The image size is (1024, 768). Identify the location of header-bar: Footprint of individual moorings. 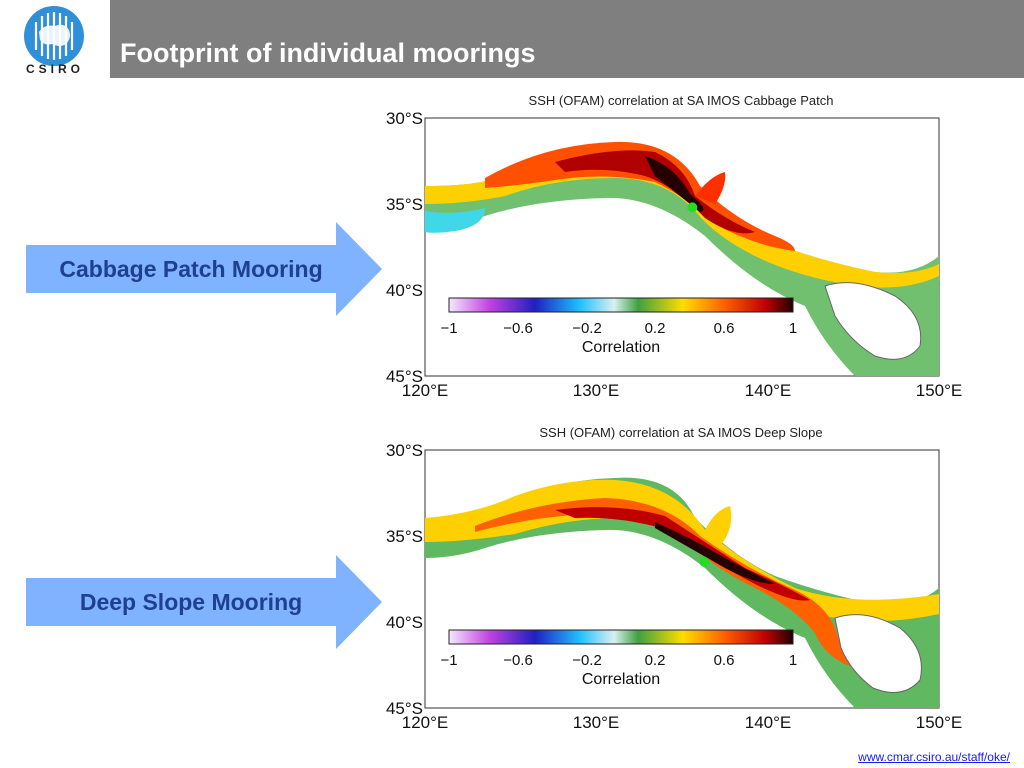
(567, 39).